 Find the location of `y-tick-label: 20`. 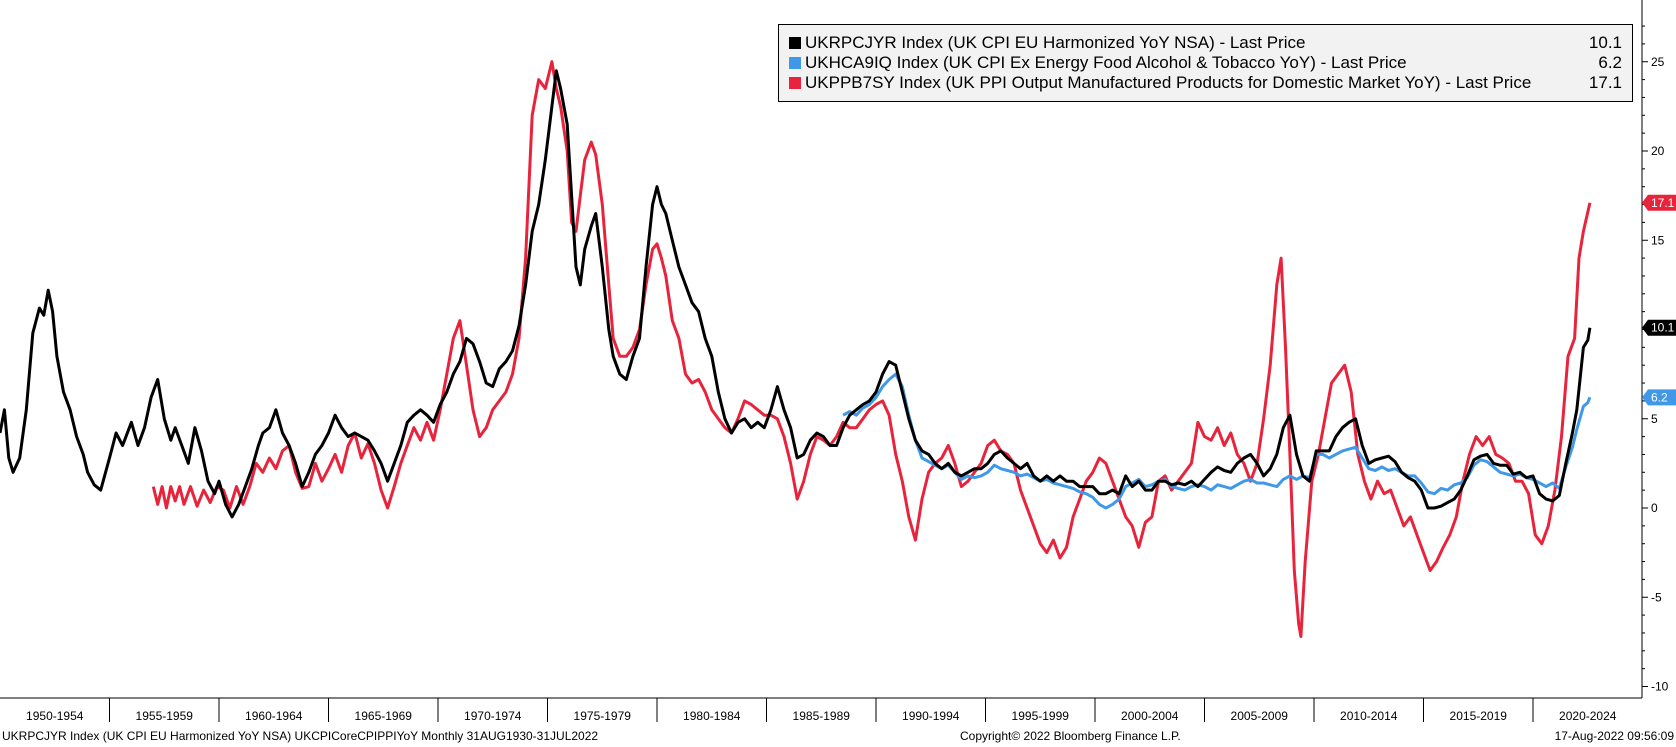

y-tick-label: 20 is located at coordinates (1658, 151).